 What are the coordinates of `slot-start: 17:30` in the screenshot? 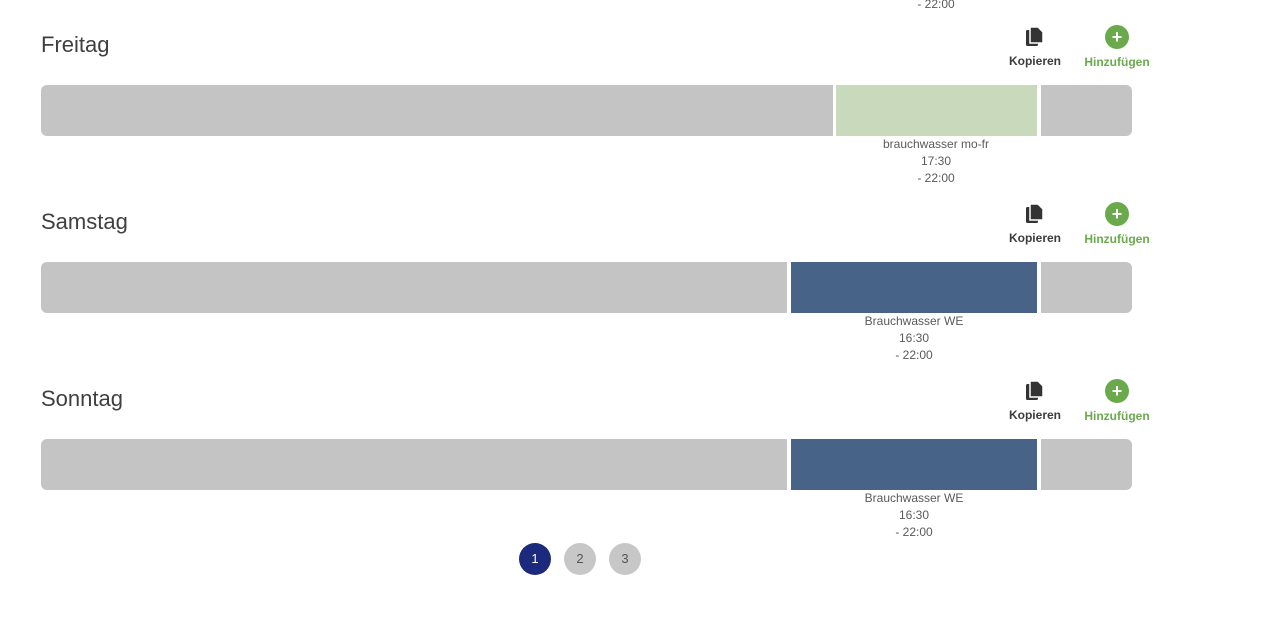 It's located at (936, 161).